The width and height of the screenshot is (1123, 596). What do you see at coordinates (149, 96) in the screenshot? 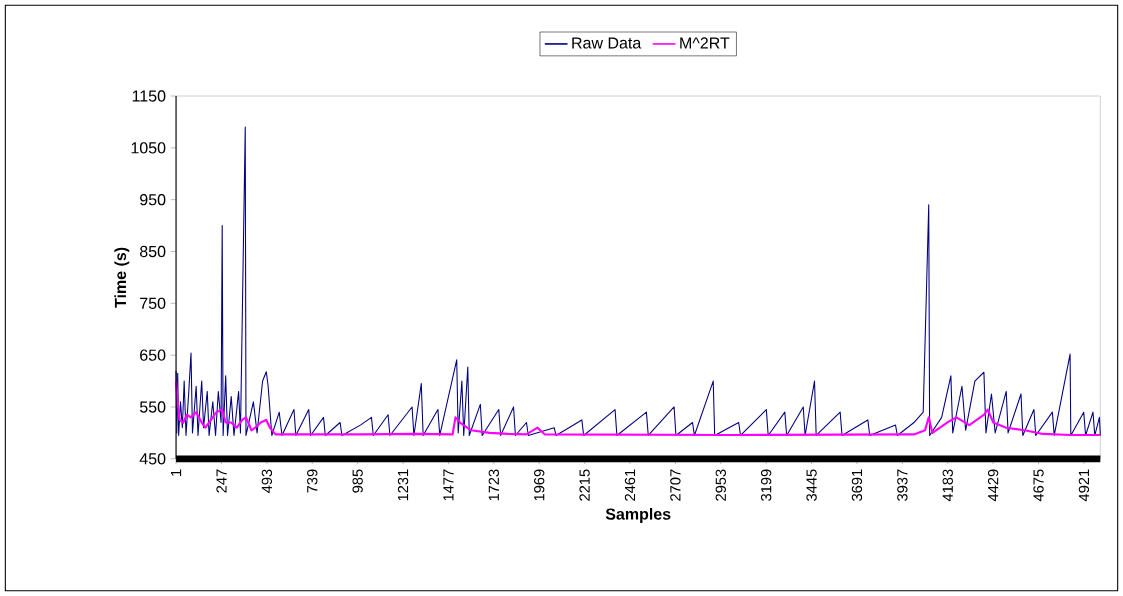
I see `y-tick-label: 1150` at bounding box center [149, 96].